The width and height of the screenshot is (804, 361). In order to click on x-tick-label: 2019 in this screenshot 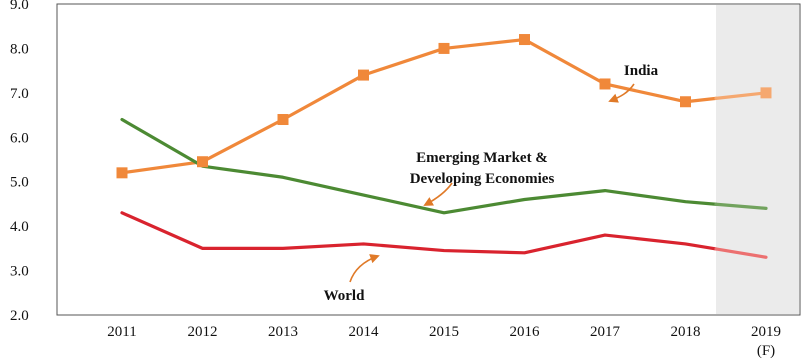, I will do `click(766, 332)`.